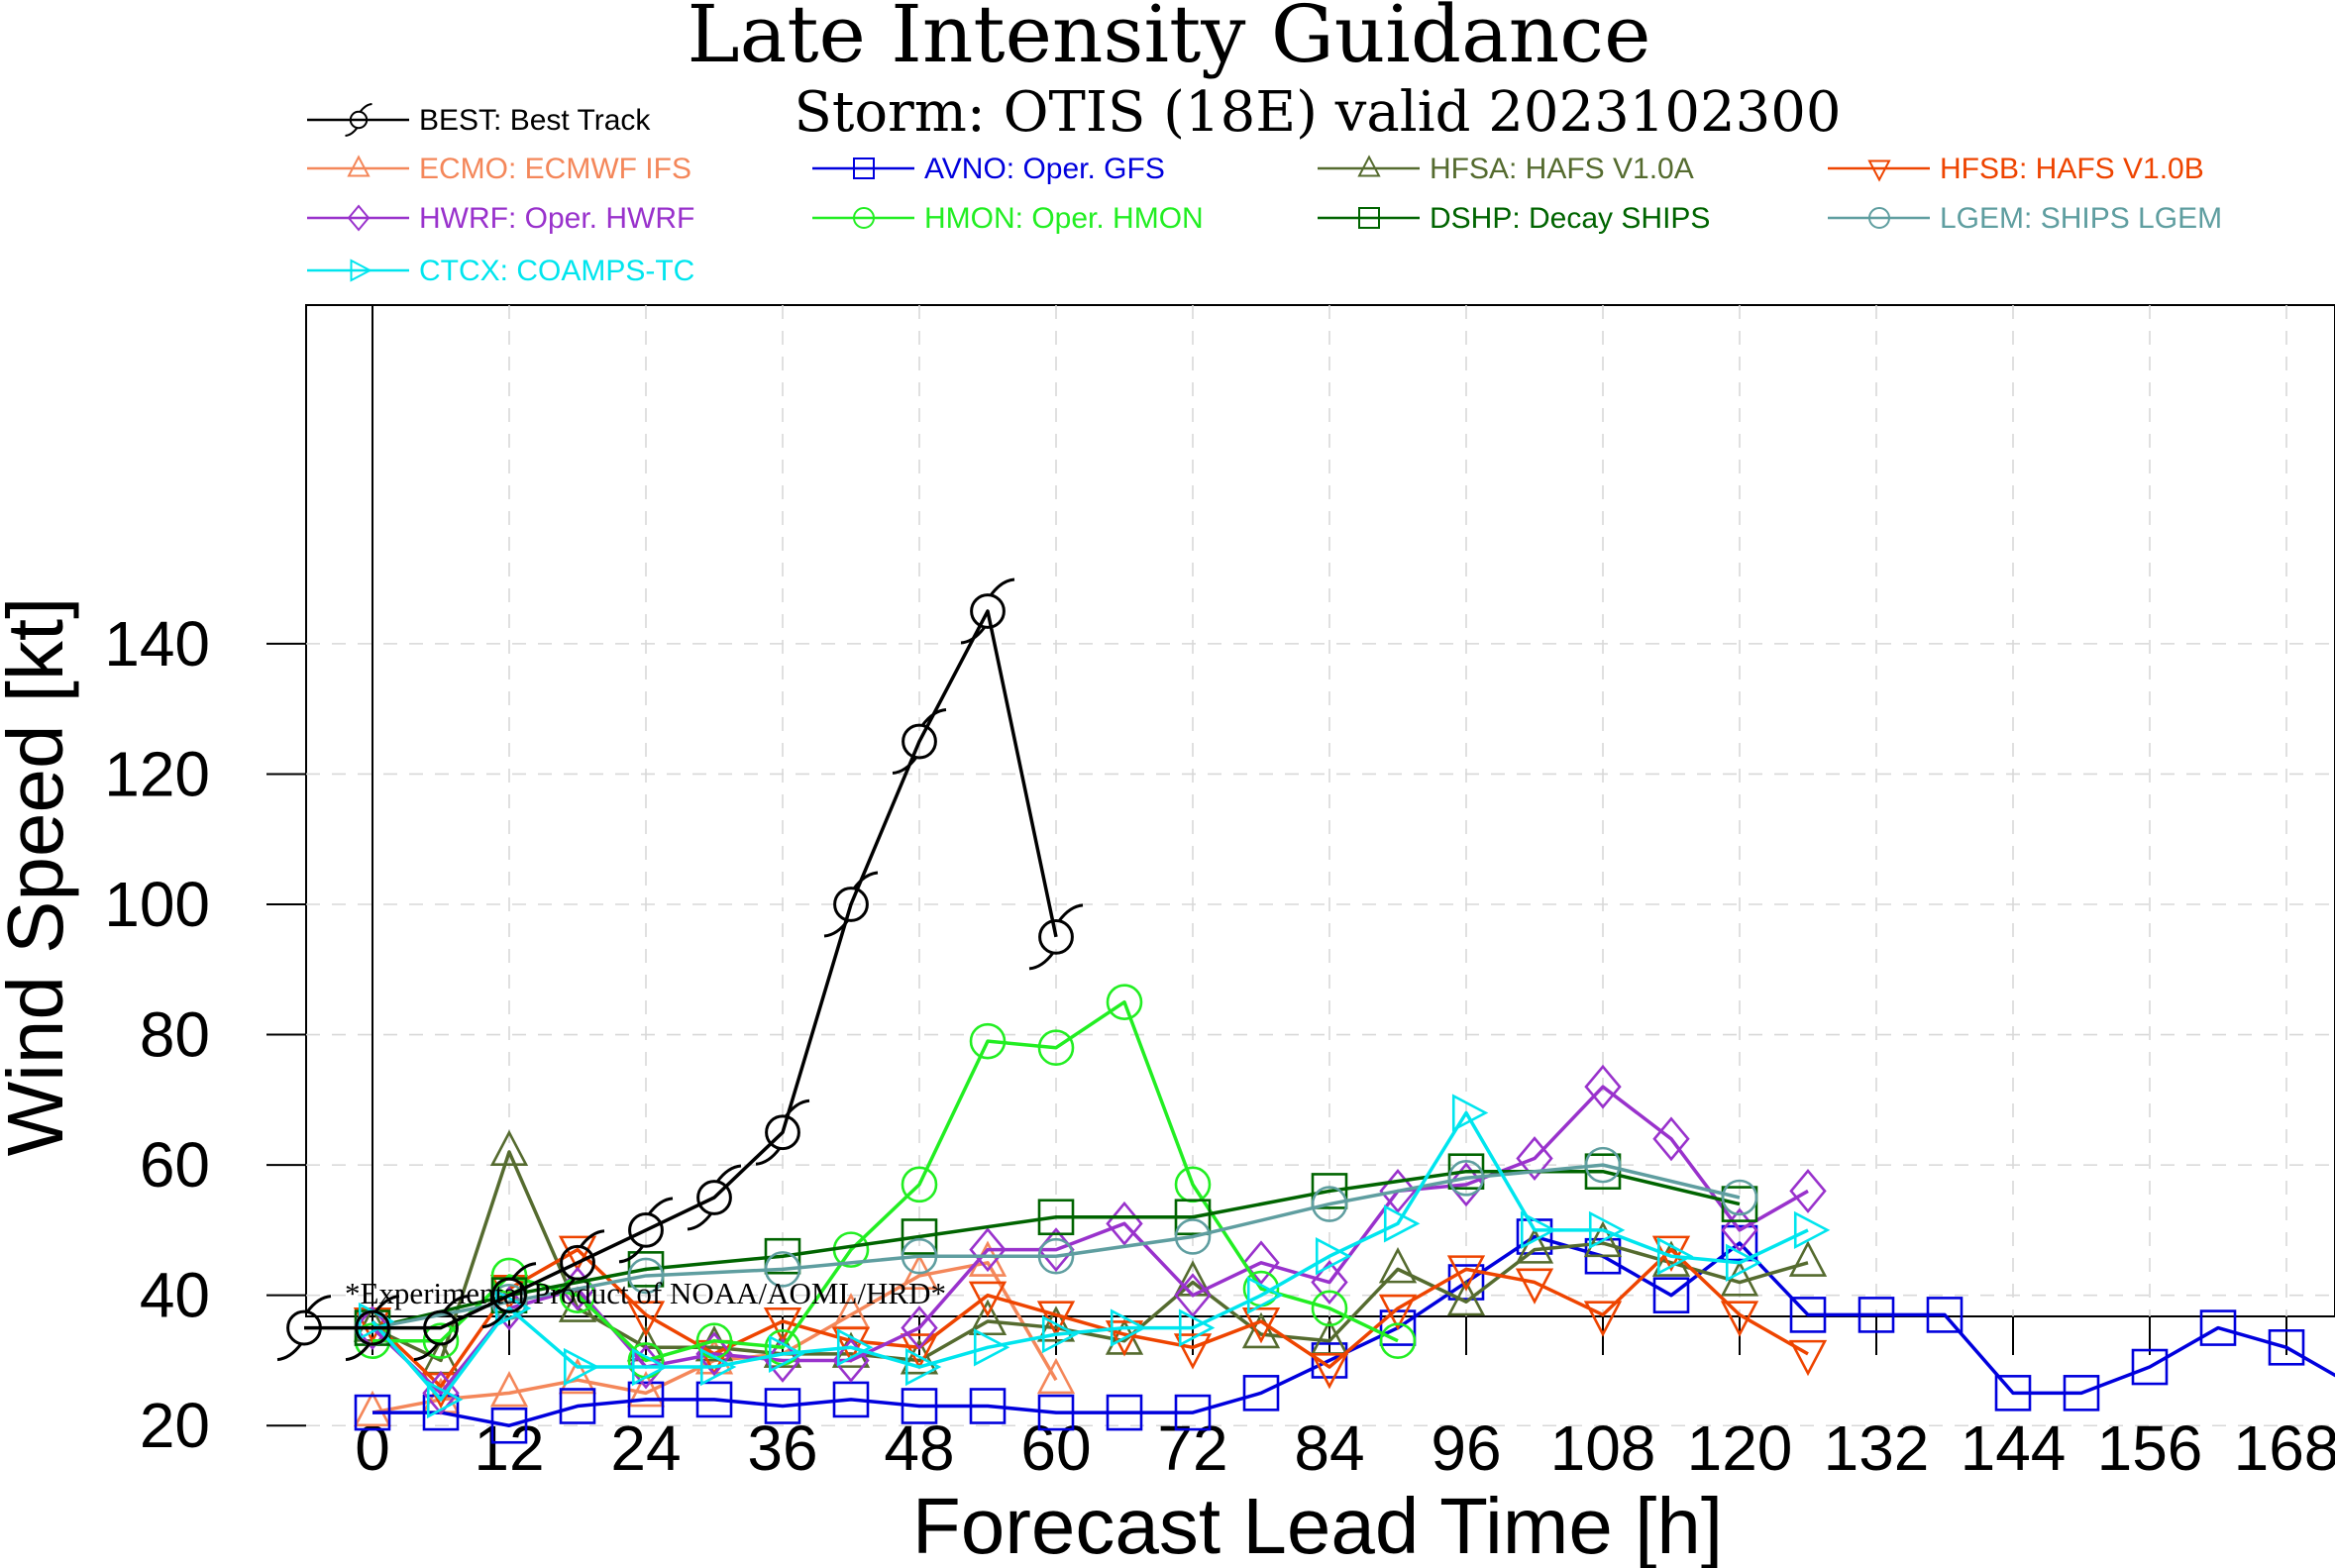 The width and height of the screenshot is (2335, 1568). What do you see at coordinates (175, 1425) in the screenshot?
I see `y-tick-label: 20` at bounding box center [175, 1425].